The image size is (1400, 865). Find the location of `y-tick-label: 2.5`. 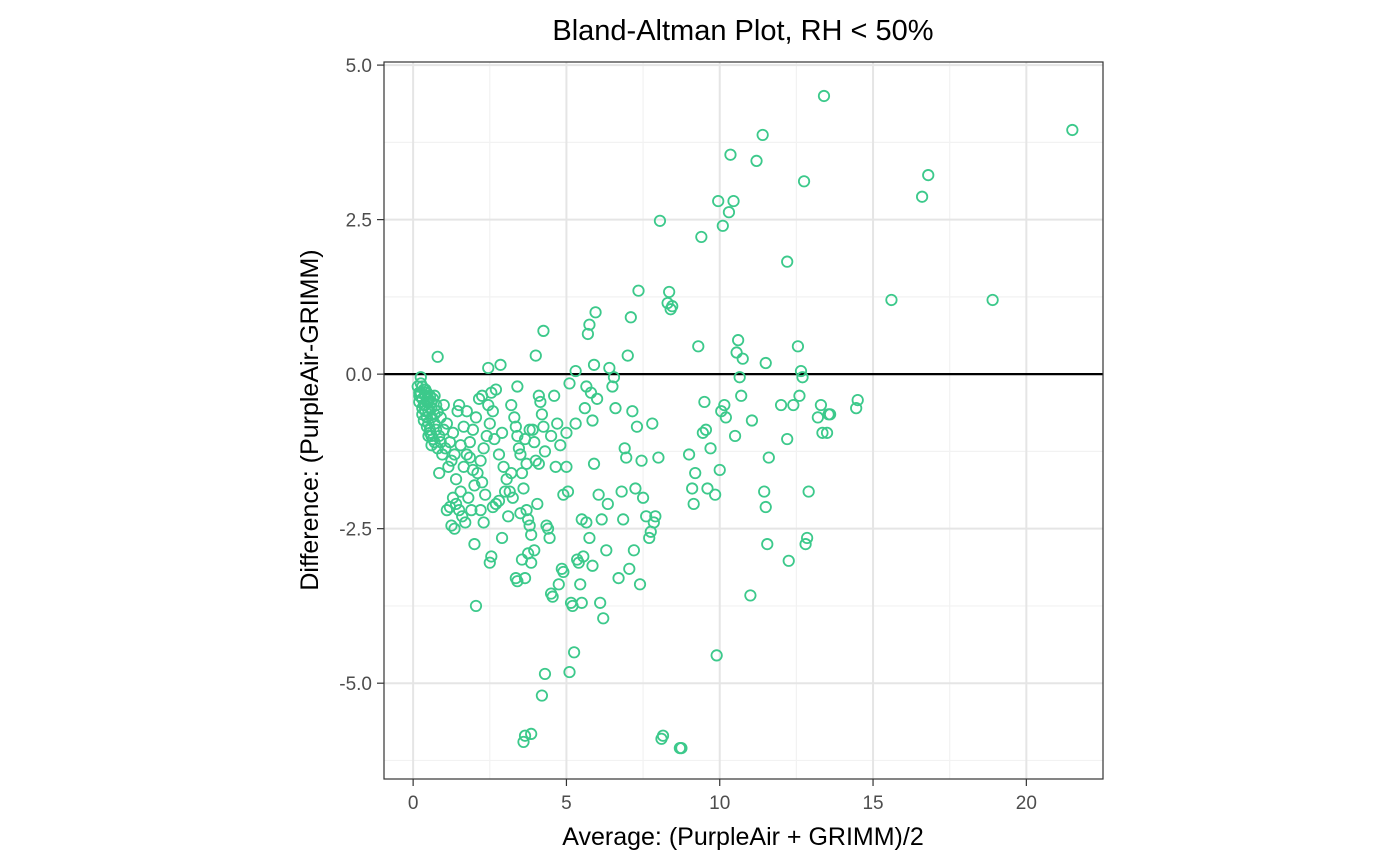

y-tick-label: 2.5 is located at coordinates (359, 221).